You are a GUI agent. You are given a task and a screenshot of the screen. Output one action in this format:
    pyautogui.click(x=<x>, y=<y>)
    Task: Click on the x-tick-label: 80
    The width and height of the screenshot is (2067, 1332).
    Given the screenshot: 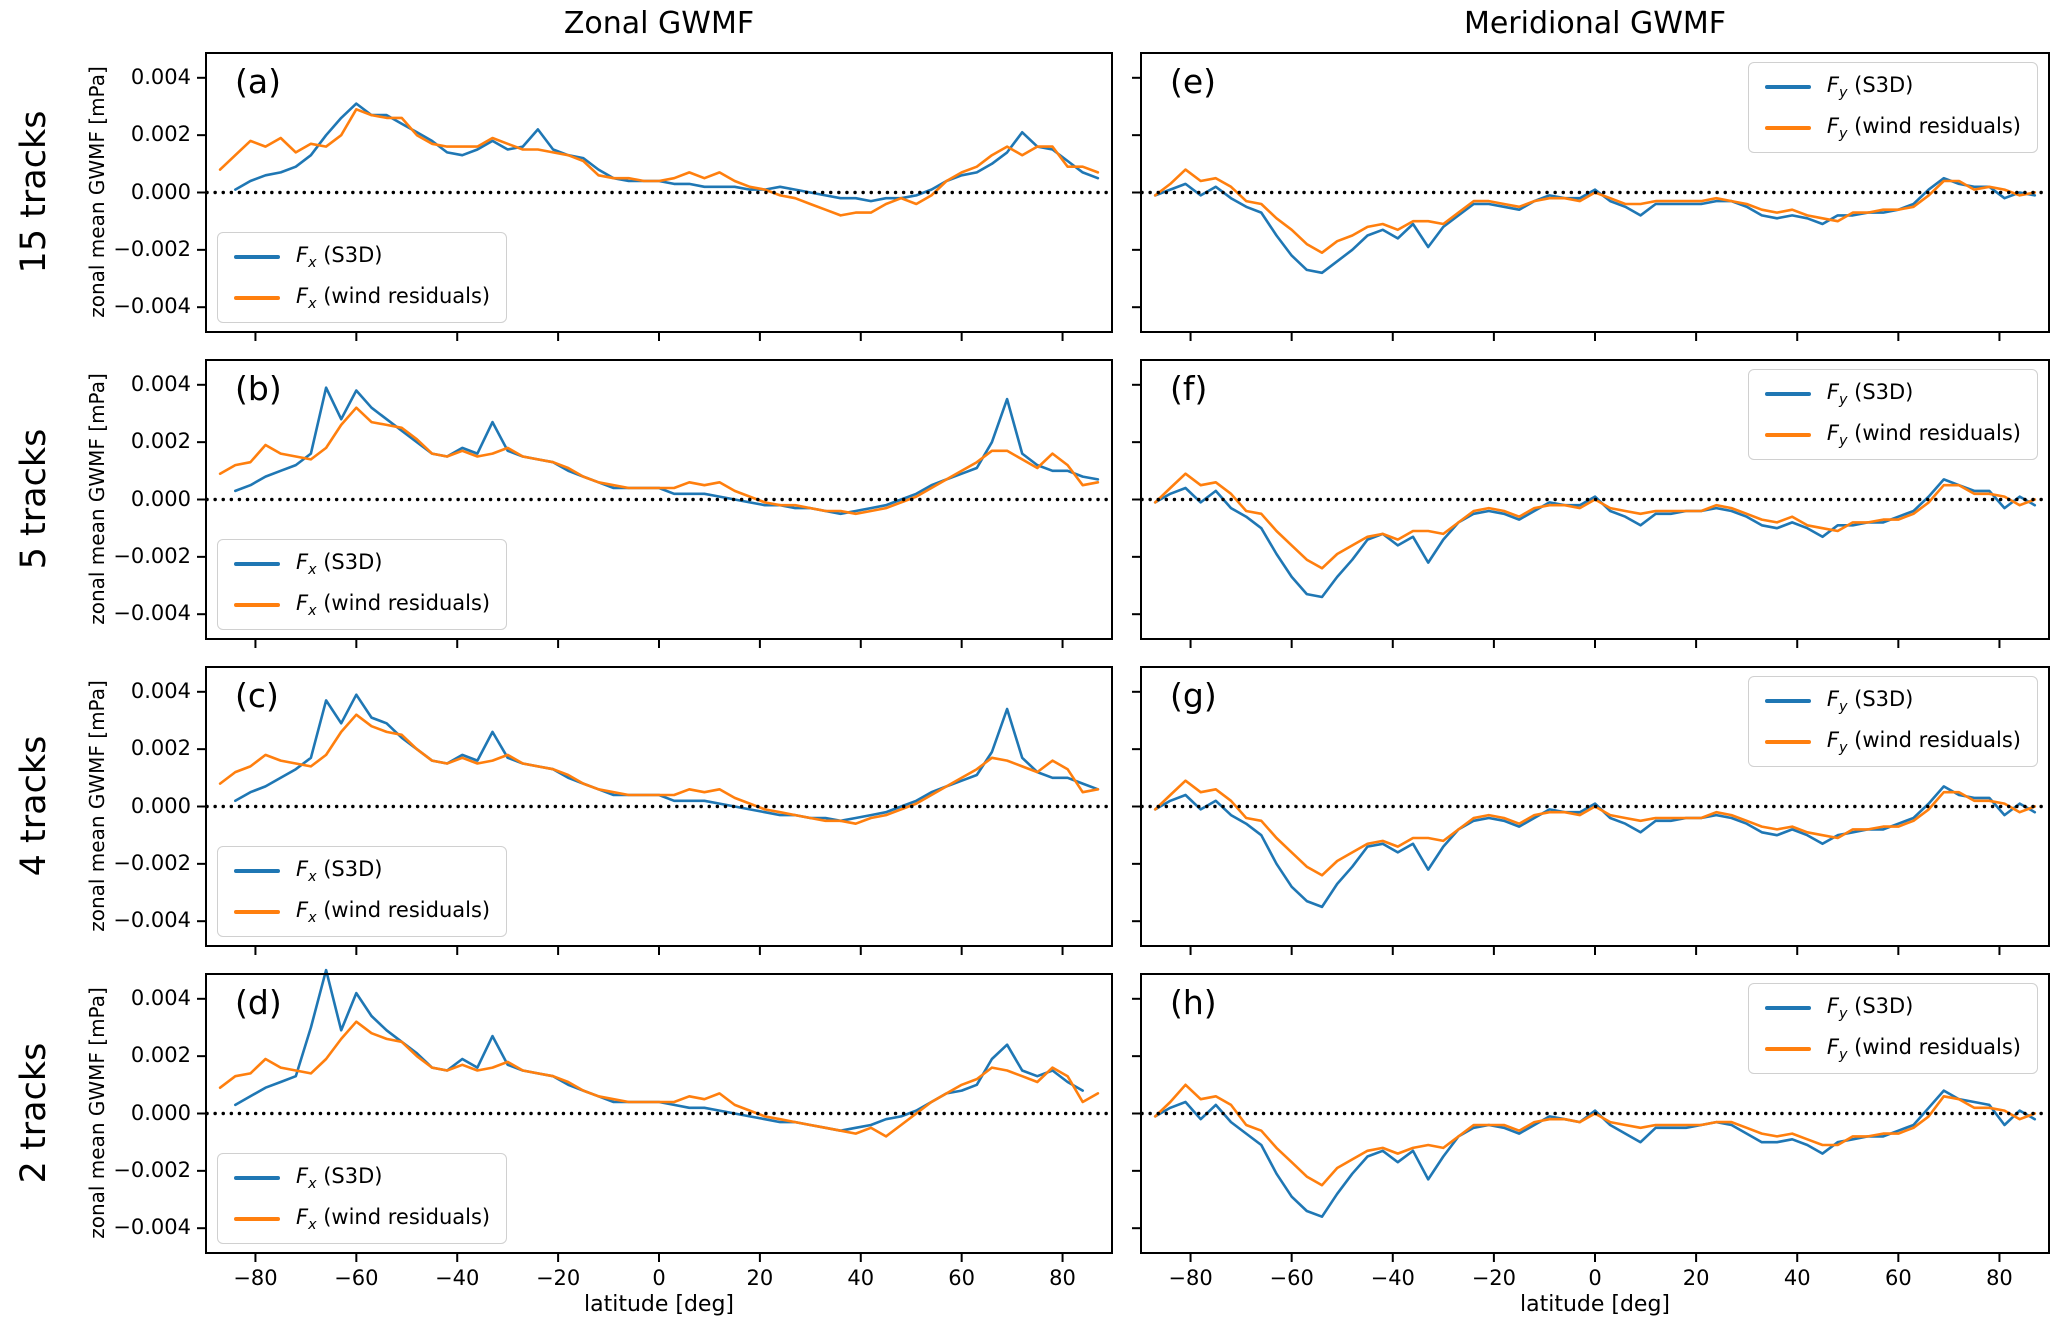 What is the action you would take?
    pyautogui.click(x=1999, y=1278)
    